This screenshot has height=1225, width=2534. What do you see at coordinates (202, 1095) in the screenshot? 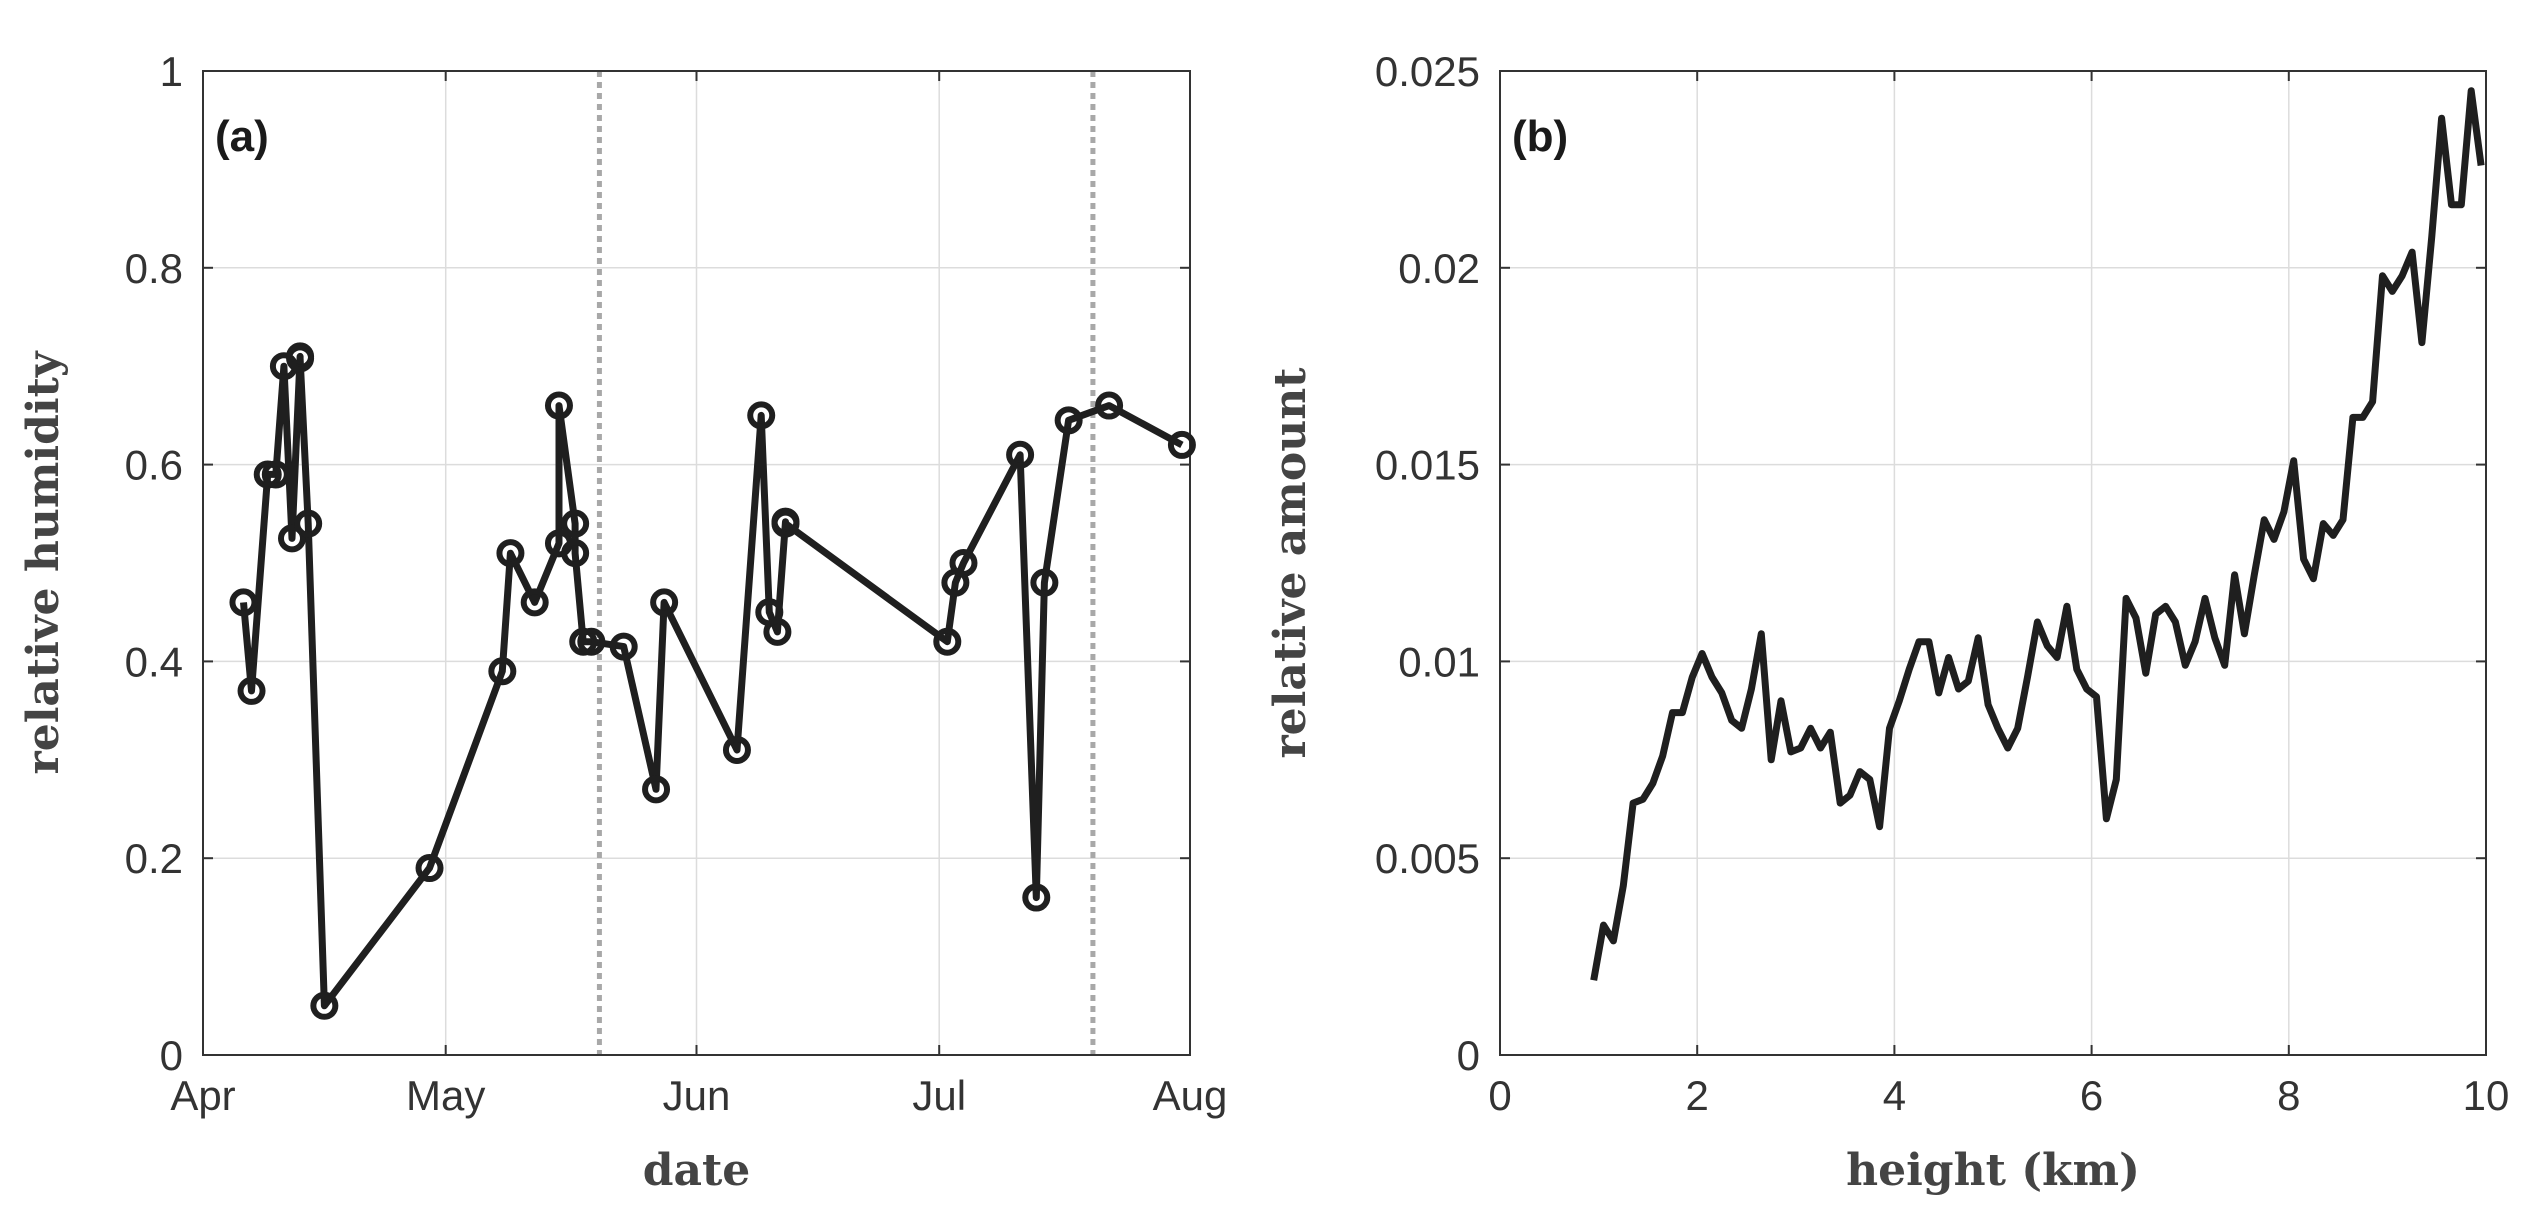
I see `x-tick-label: Apr` at bounding box center [202, 1095].